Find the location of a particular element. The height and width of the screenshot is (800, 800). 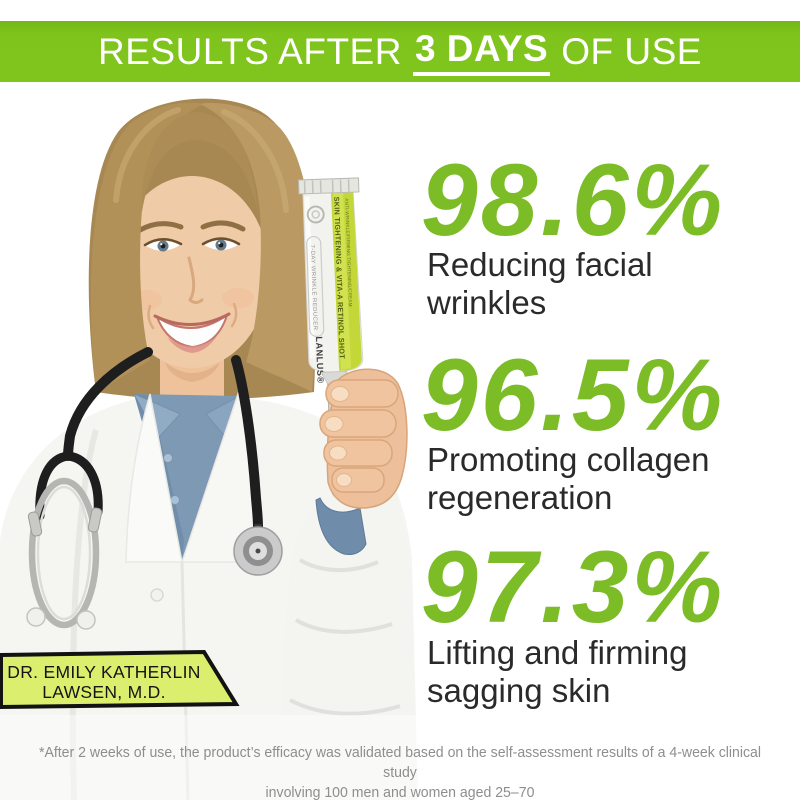

stat-label-line: Promoting collagen is located at coordinates (568, 459).